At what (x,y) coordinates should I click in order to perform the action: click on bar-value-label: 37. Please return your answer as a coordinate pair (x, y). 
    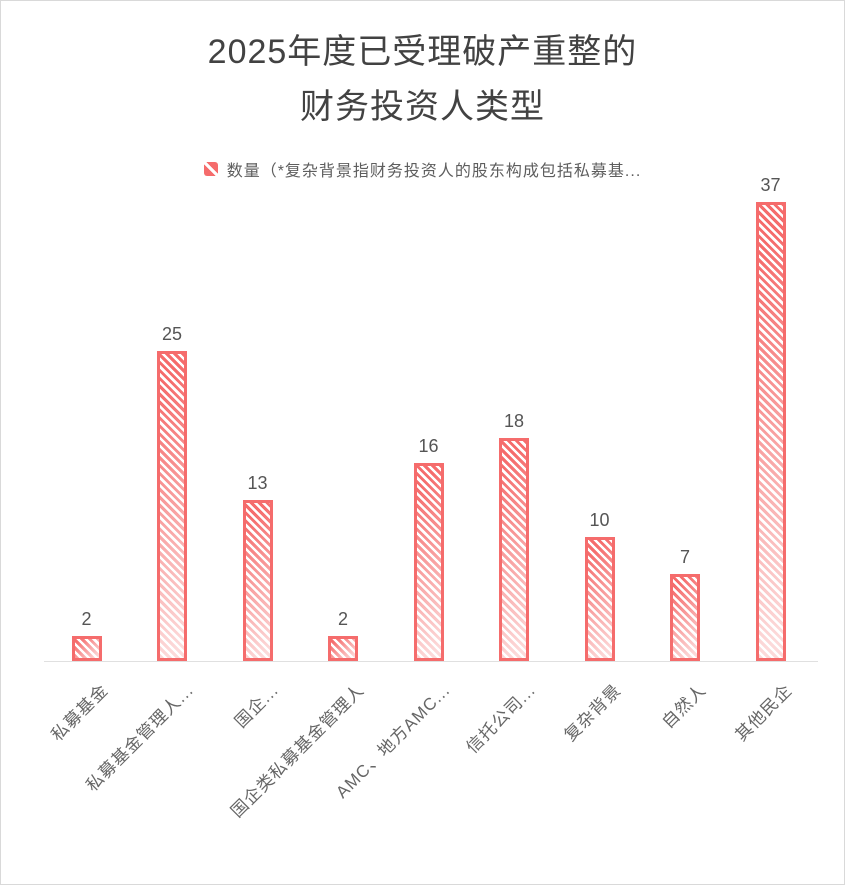
    Looking at the image, I should click on (770, 185).